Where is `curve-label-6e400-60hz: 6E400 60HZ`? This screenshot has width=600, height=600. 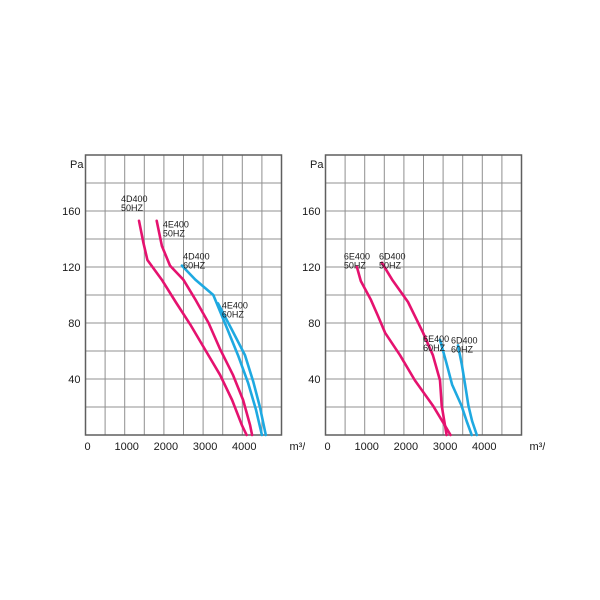 curve-label-6e400-60hz: 6E400 60HZ is located at coordinates (436, 343).